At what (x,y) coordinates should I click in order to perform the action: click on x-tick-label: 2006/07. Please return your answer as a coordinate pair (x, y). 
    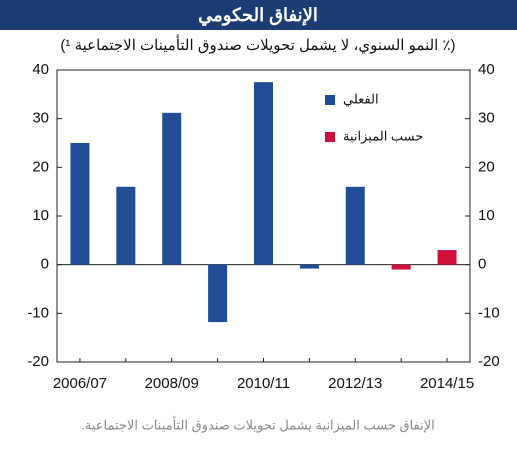
    Looking at the image, I should click on (80, 383).